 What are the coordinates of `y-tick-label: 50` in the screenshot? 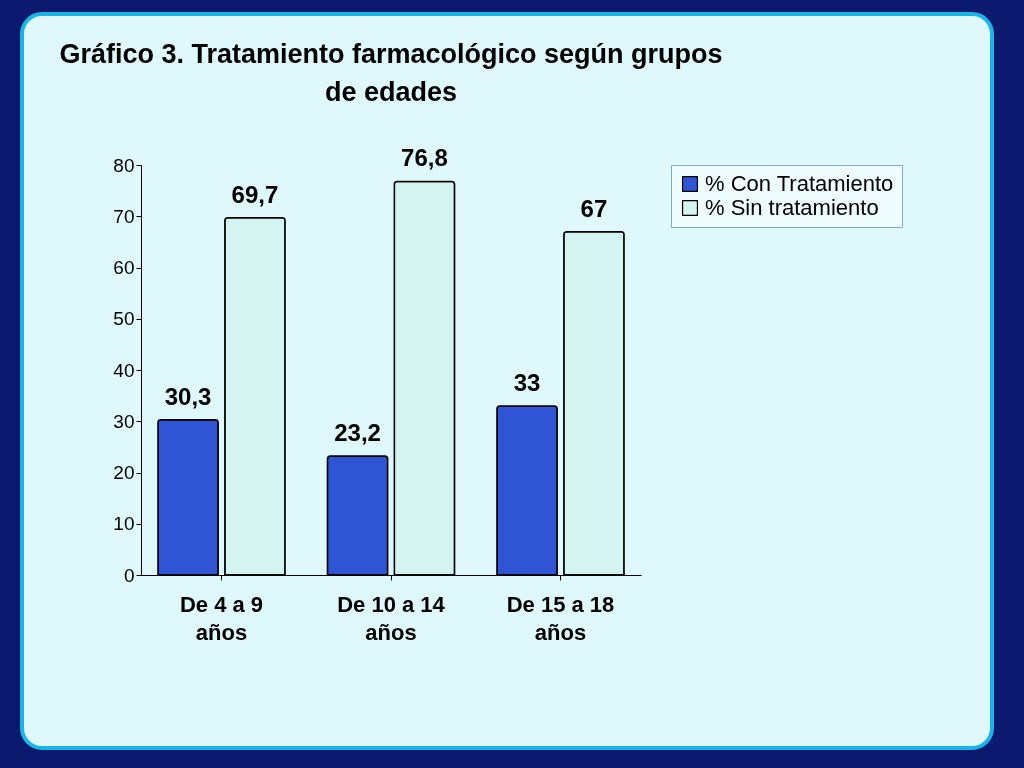 It's located at (124, 319).